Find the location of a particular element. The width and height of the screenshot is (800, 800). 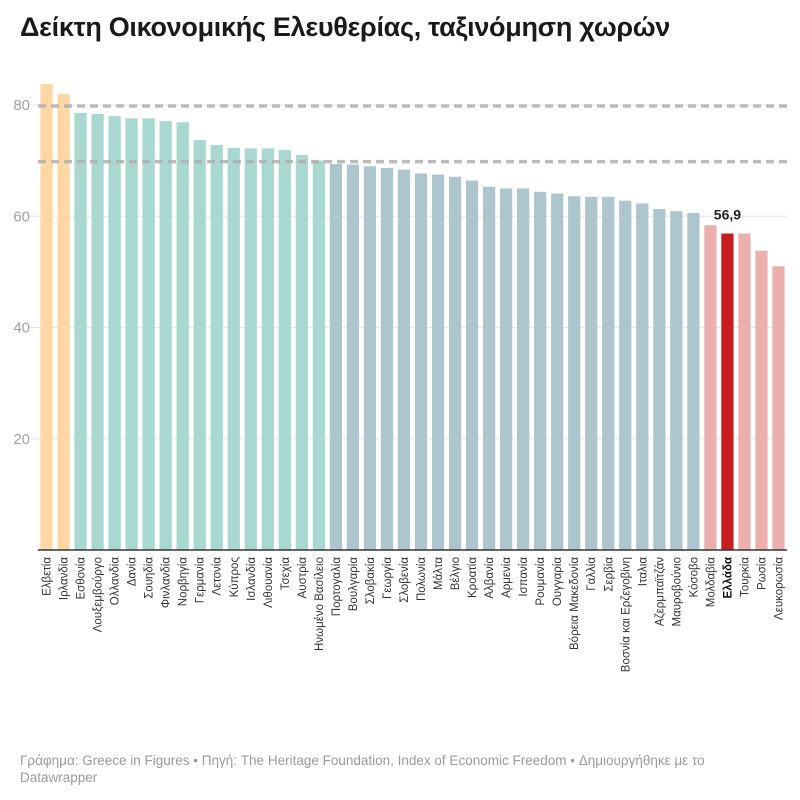

x-tick-label: Γαλλία is located at coordinates (592, 574).